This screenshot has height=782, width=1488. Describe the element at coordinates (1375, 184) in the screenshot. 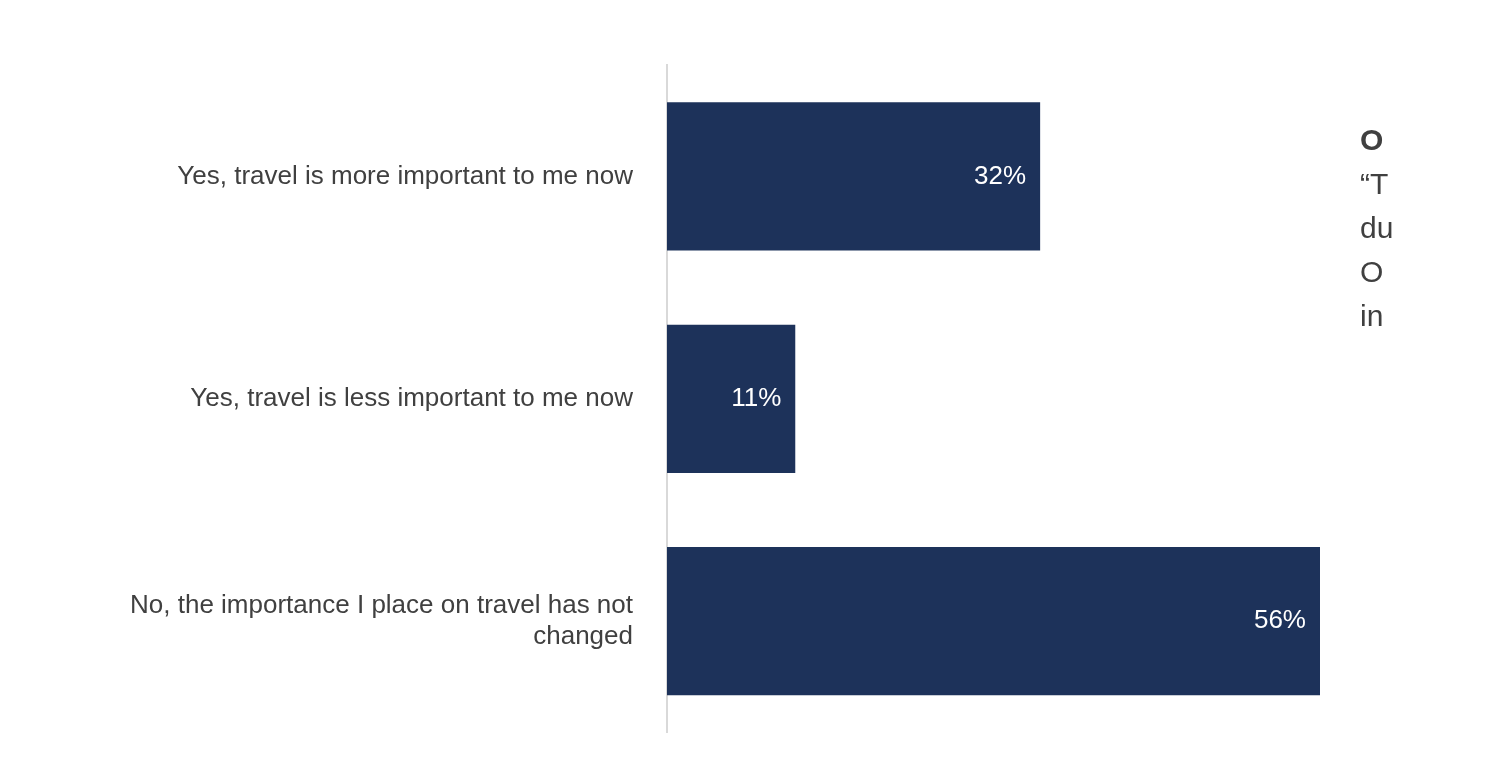

I see `text: “T` at that location.